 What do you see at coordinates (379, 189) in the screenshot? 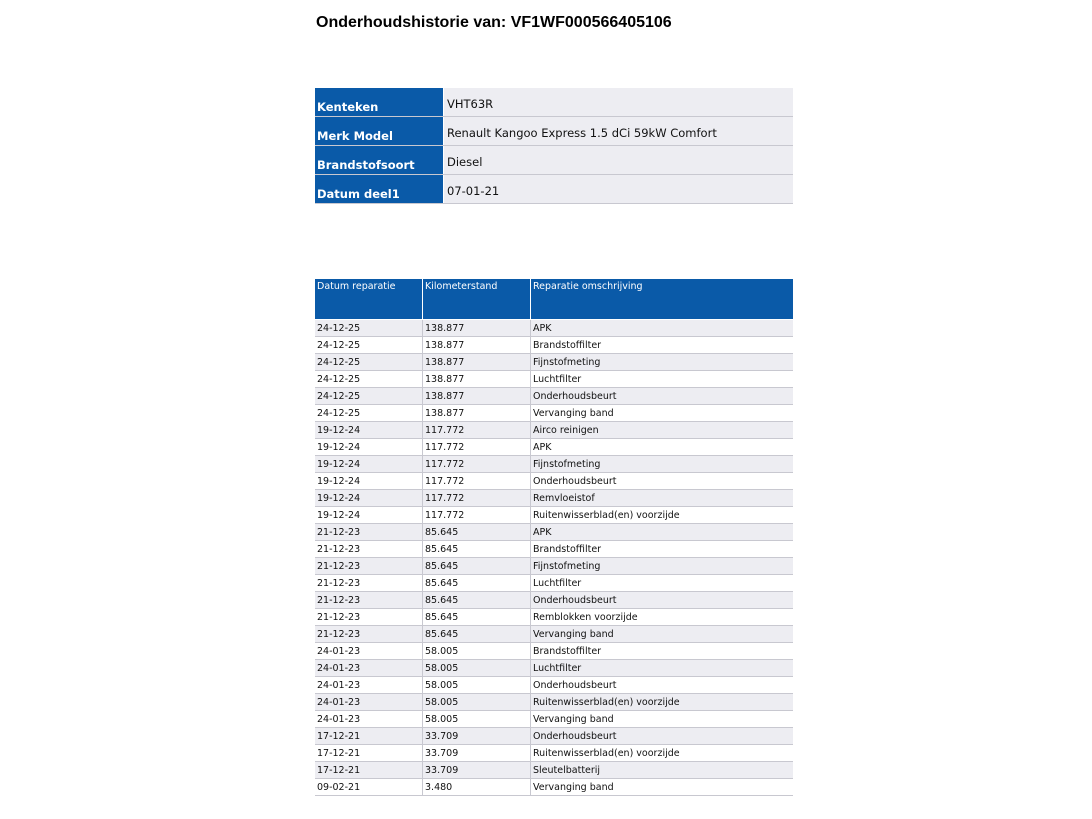
I see `vehicle-info-label: Datum deel1` at bounding box center [379, 189].